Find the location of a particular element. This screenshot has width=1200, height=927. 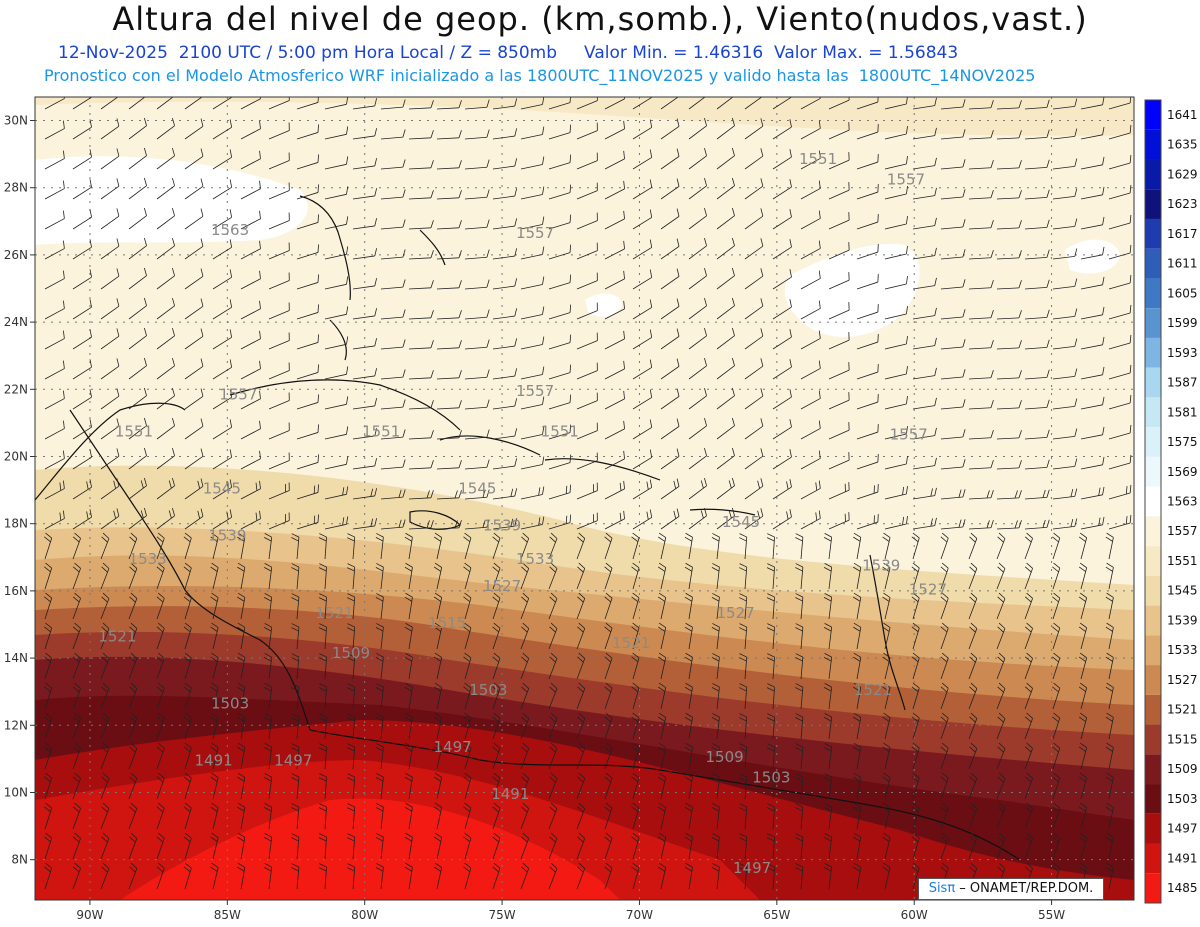

lat-tick-label: 14N is located at coordinates (16, 658).